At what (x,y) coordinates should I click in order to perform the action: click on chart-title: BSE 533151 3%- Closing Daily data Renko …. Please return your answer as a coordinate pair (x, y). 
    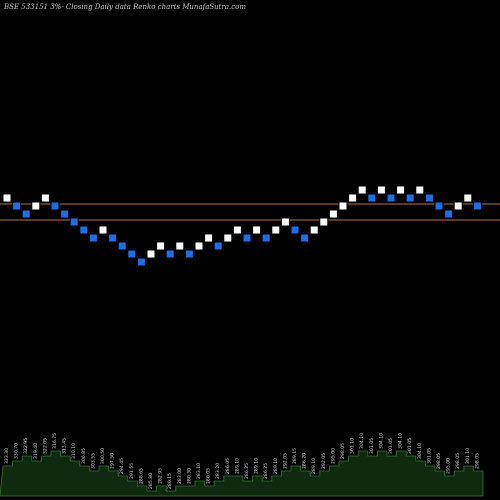
    Looking at the image, I should click on (125, 7).